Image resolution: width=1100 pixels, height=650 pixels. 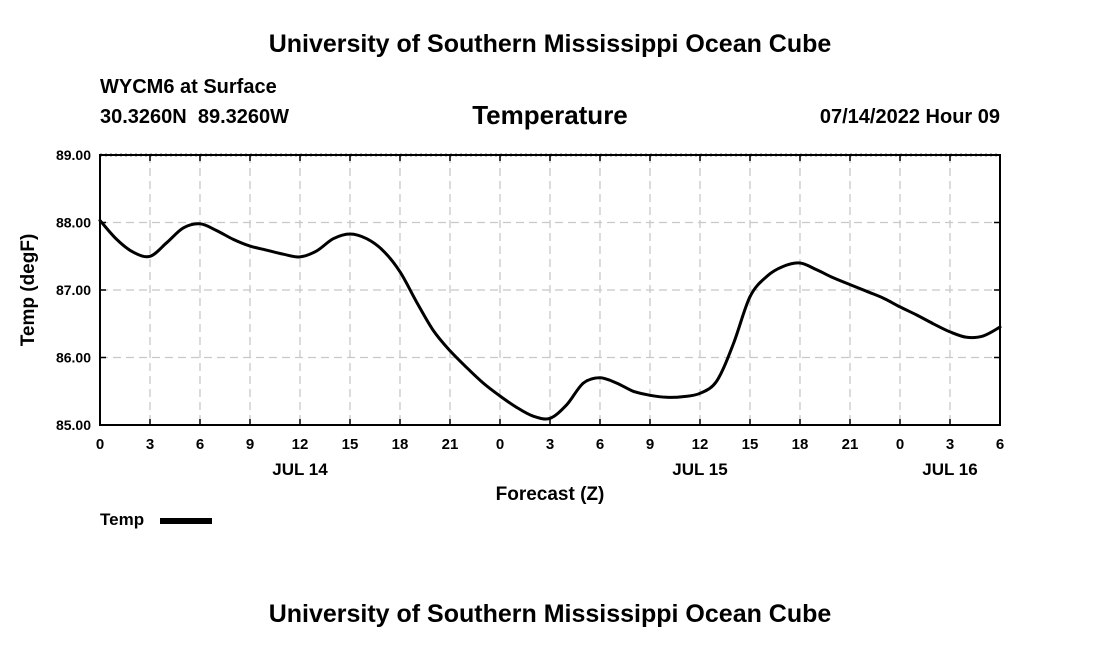 I want to click on day-label: JUL 15, so click(x=699, y=469).